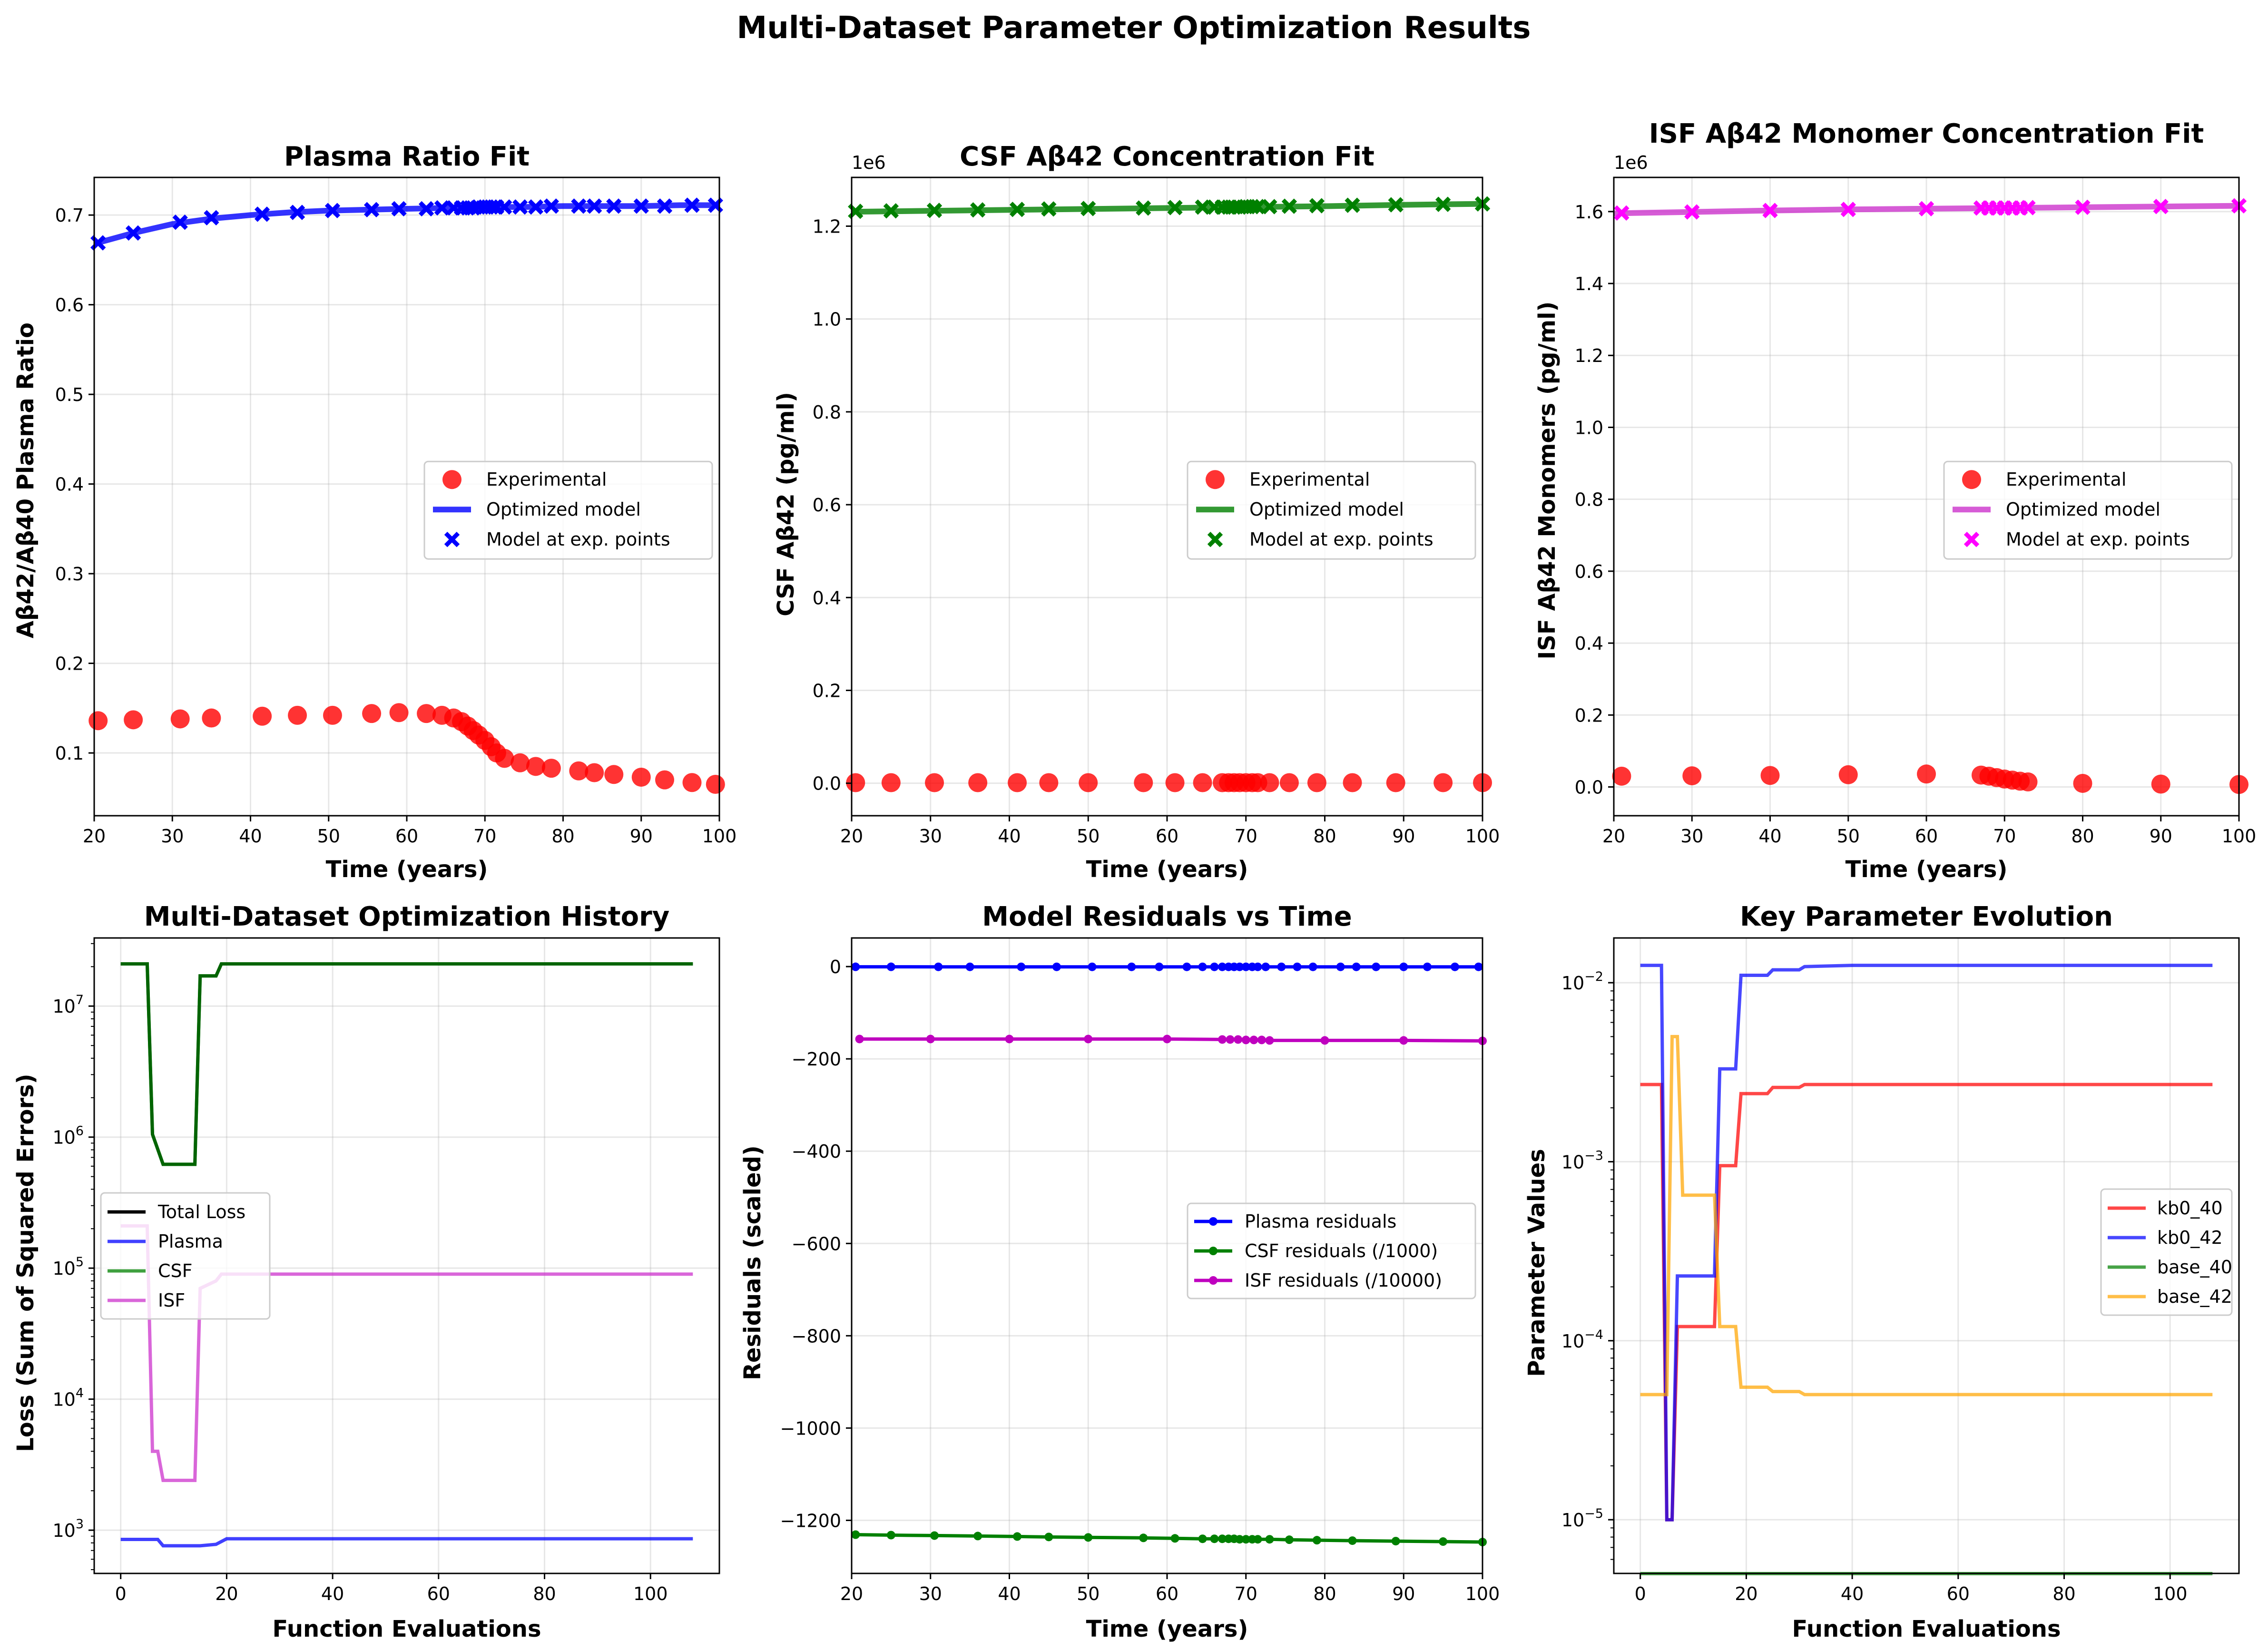 The height and width of the screenshot is (1650, 2268). I want to click on x-axis-label: Function Evaluations, so click(1926, 1629).